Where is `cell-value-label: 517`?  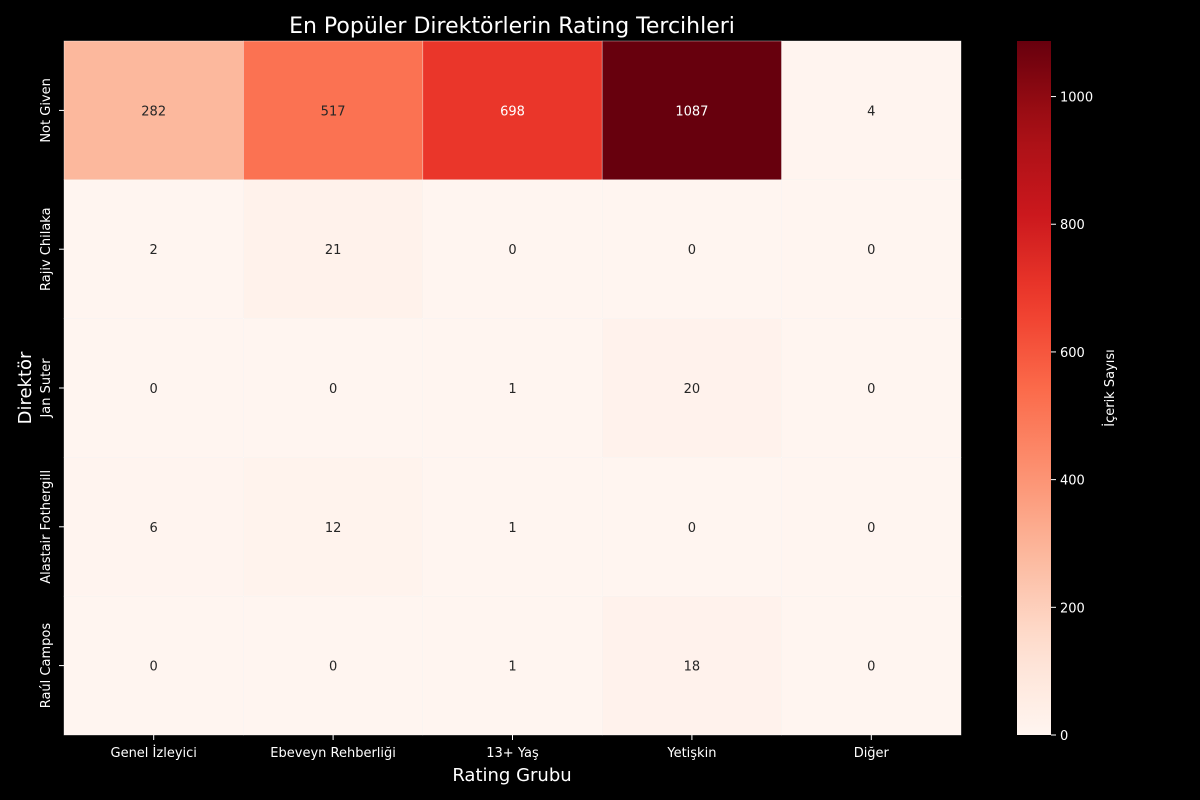
cell-value-label: 517 is located at coordinates (333, 111).